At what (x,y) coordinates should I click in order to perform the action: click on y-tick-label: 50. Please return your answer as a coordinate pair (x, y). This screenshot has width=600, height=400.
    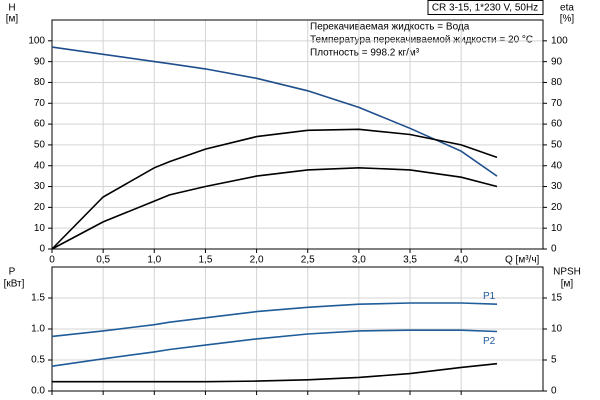
    Looking at the image, I should click on (40, 145).